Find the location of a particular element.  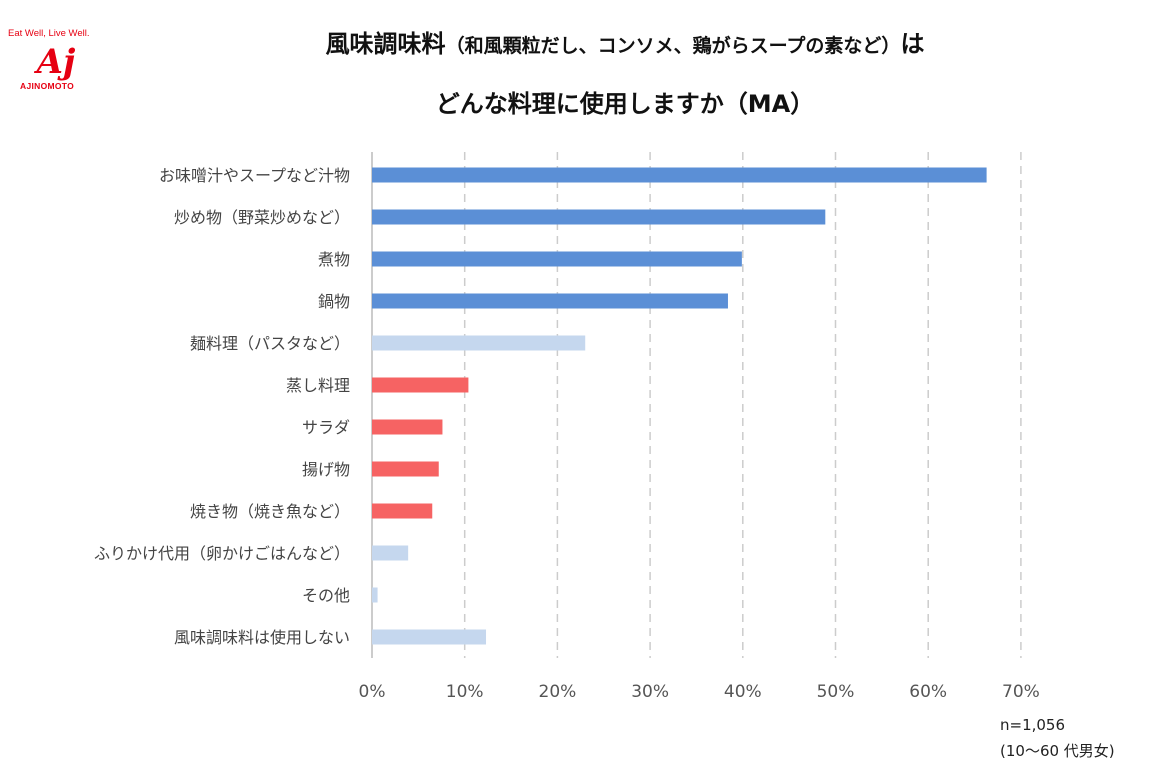

logo-brand-name: AJINOMOTO is located at coordinates (47, 86).